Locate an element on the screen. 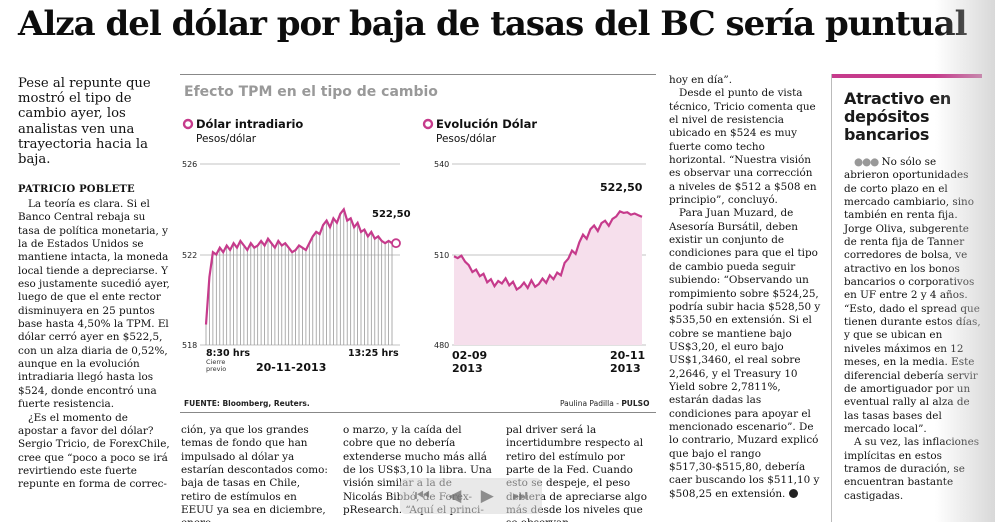 This screenshot has width=995, height=522. chart2-series-line is located at coordinates (548, 251).